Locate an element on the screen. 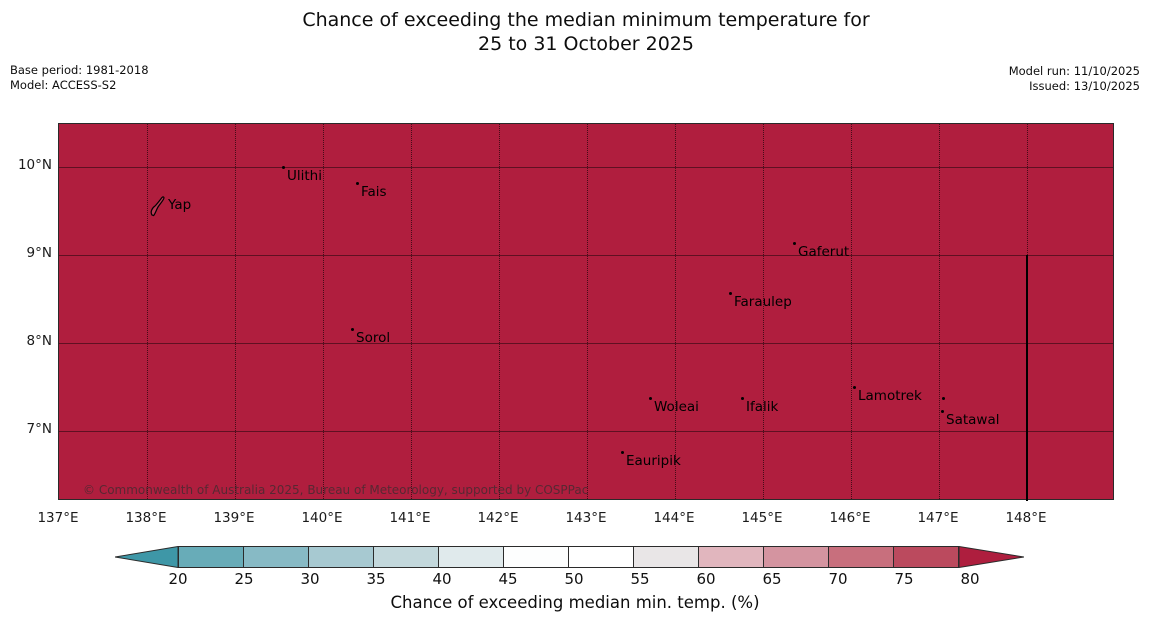 The width and height of the screenshot is (1150, 644). title-line2: 25 to 31 October 2025 is located at coordinates (586, 44).